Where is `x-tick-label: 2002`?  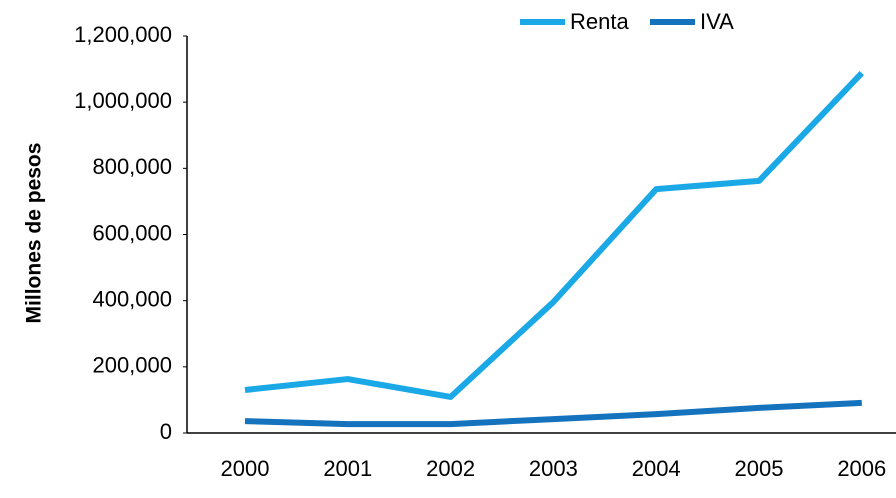
x-tick-label: 2002 is located at coordinates (450, 468).